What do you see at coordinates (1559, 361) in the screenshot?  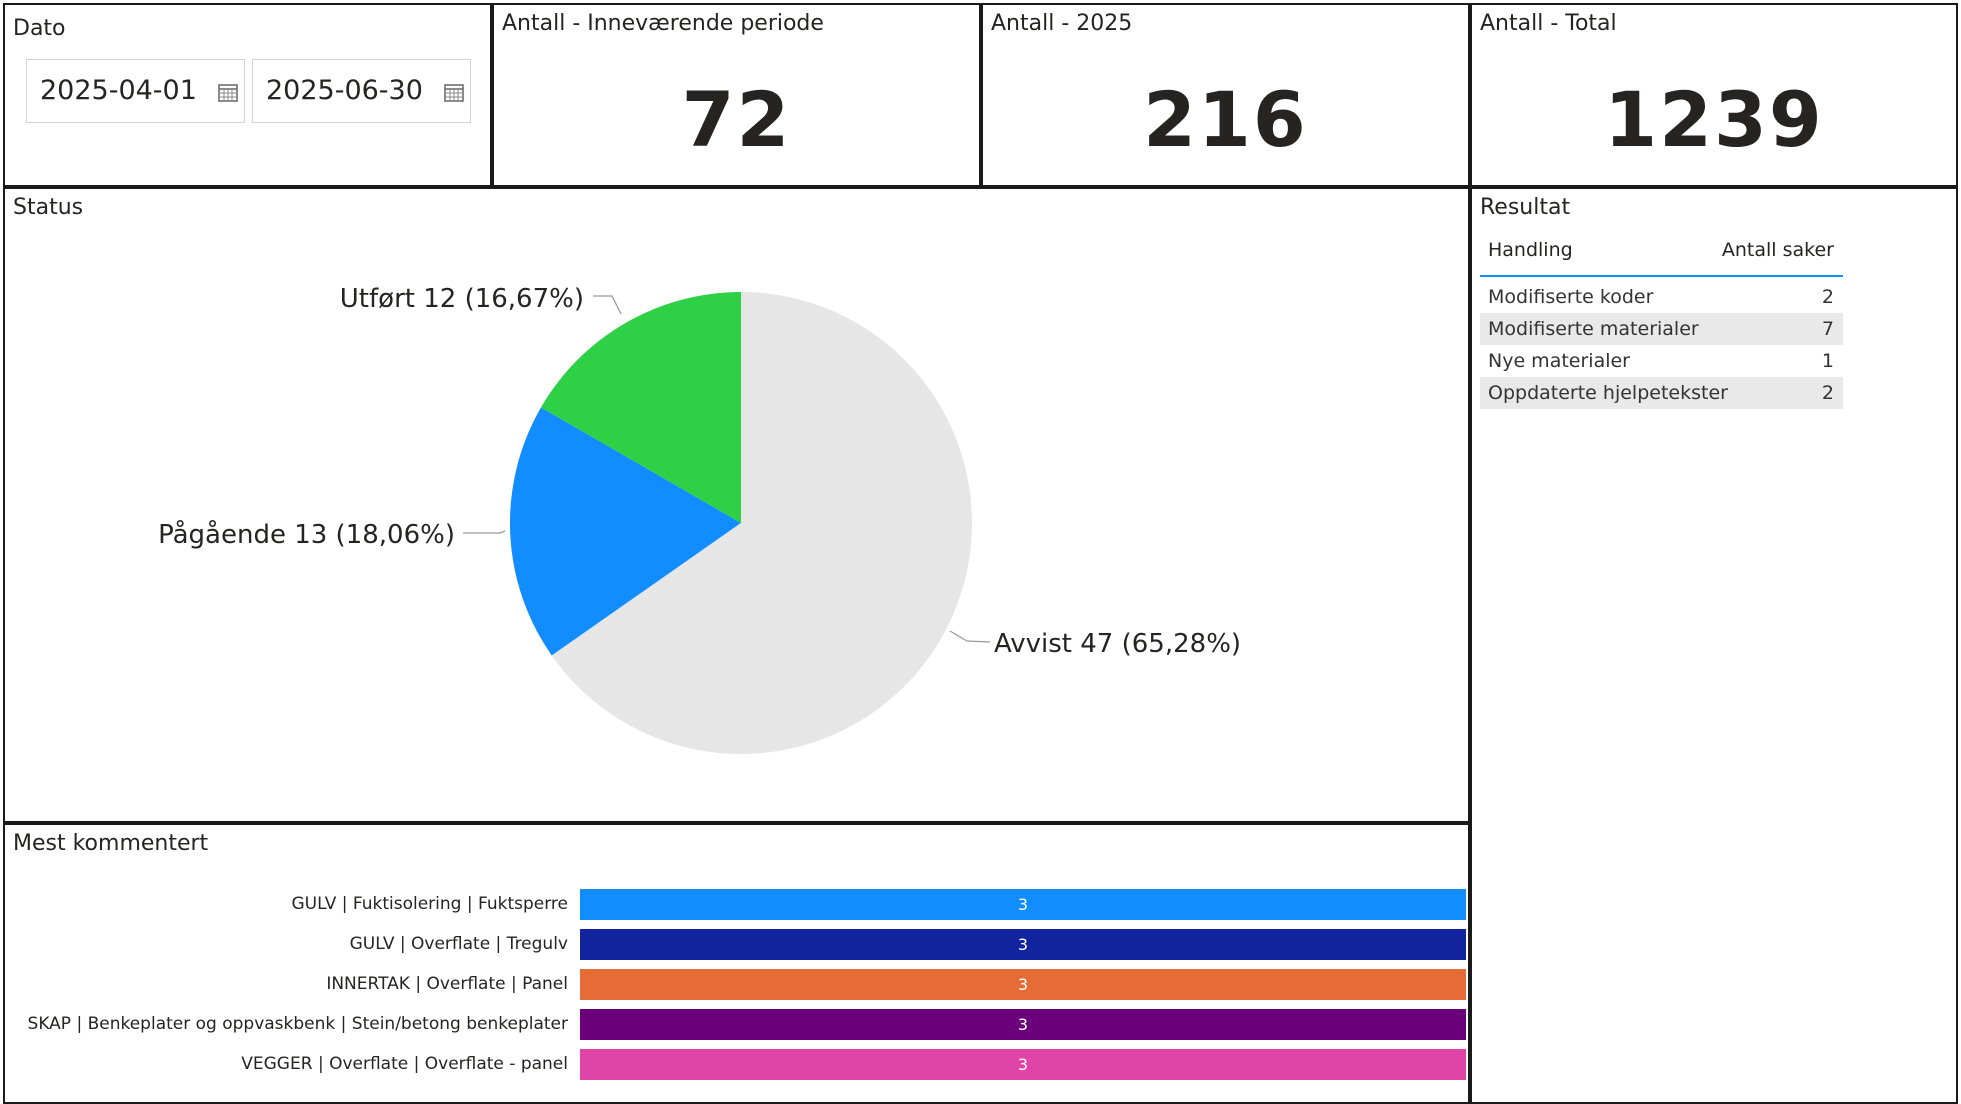 I see `cell-handling: Nye materialer` at bounding box center [1559, 361].